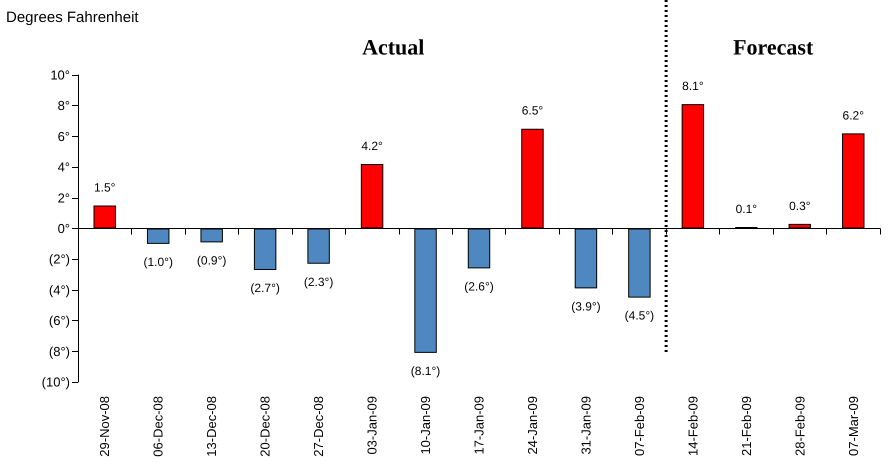 The height and width of the screenshot is (468, 894). What do you see at coordinates (319, 281) in the screenshot?
I see `data-label: (2.3°)` at bounding box center [319, 281].